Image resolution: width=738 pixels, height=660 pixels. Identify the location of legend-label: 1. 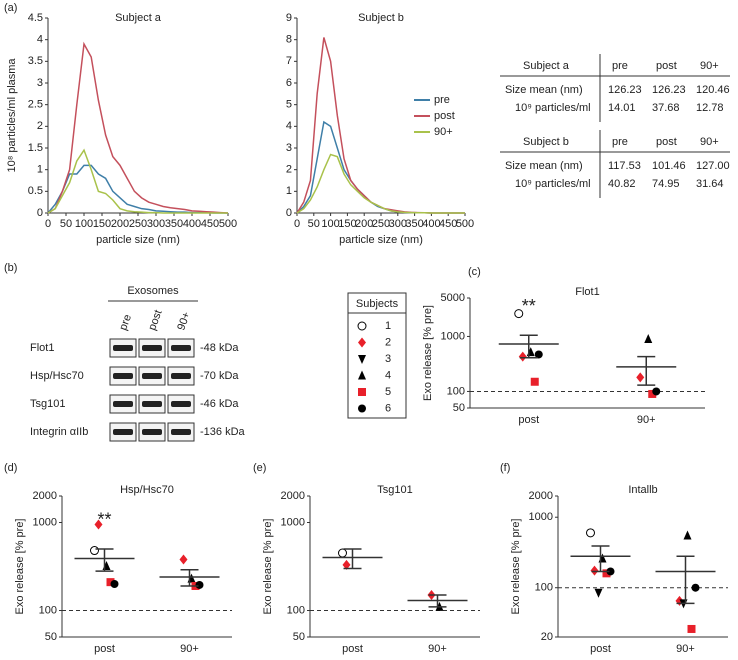
(388, 326).